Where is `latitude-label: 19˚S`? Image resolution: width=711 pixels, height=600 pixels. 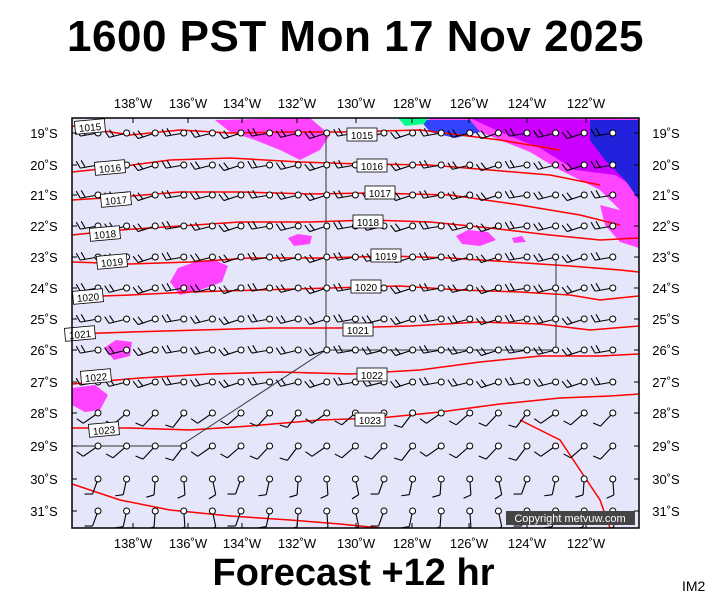
latitude-label: 19˚S is located at coordinates (666, 133).